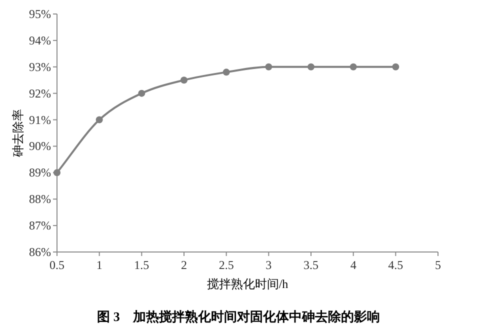 The height and width of the screenshot is (333, 477). What do you see at coordinates (40, 225) in the screenshot?
I see `y-tick-label: 87%` at bounding box center [40, 225].